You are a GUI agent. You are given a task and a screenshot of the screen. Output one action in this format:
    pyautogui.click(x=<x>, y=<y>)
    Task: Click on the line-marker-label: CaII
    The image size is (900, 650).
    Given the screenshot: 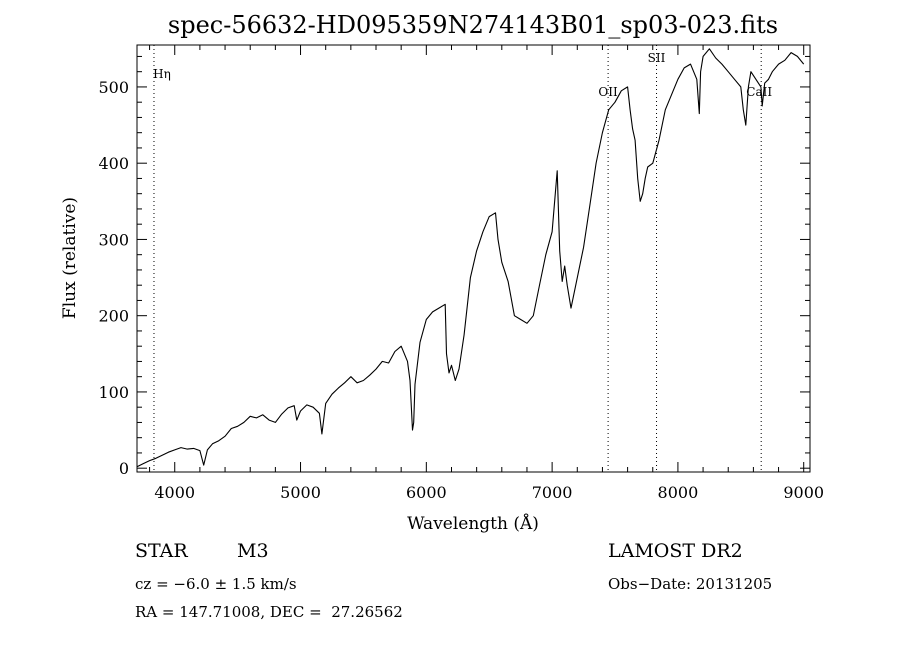 What is the action you would take?
    pyautogui.click(x=759, y=92)
    